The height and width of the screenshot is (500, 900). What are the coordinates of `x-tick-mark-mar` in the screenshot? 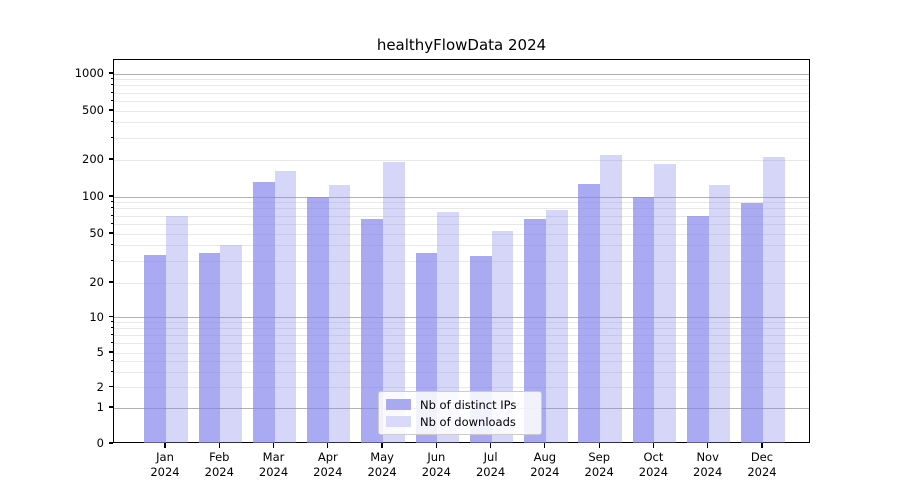 It's located at (273, 445).